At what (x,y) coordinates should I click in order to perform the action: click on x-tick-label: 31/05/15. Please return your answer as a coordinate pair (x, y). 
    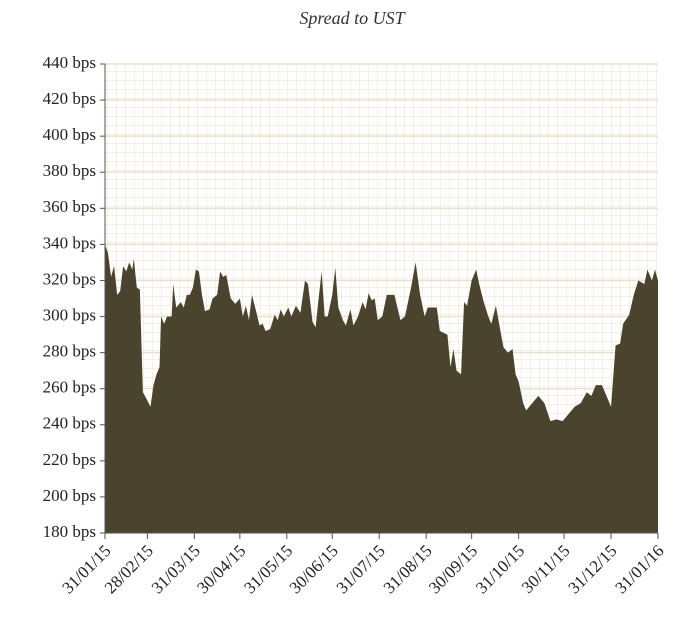
    Looking at the image, I should click on (268, 569).